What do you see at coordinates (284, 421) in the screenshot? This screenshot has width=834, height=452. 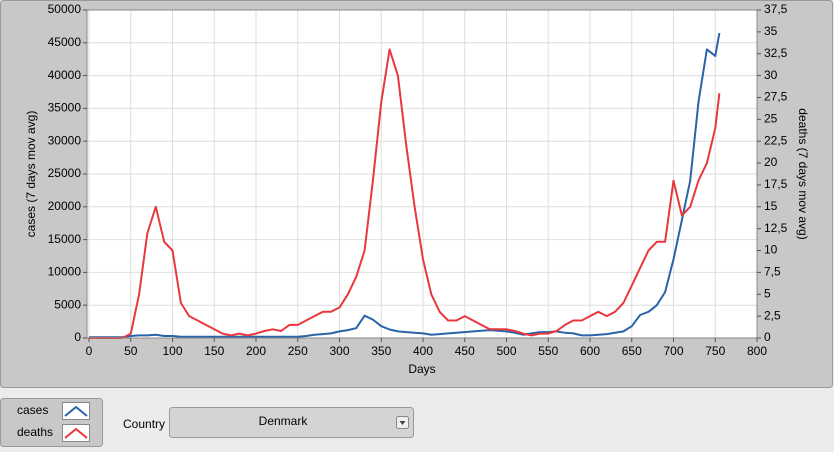 I see `dropdown-value: Denmark` at bounding box center [284, 421].